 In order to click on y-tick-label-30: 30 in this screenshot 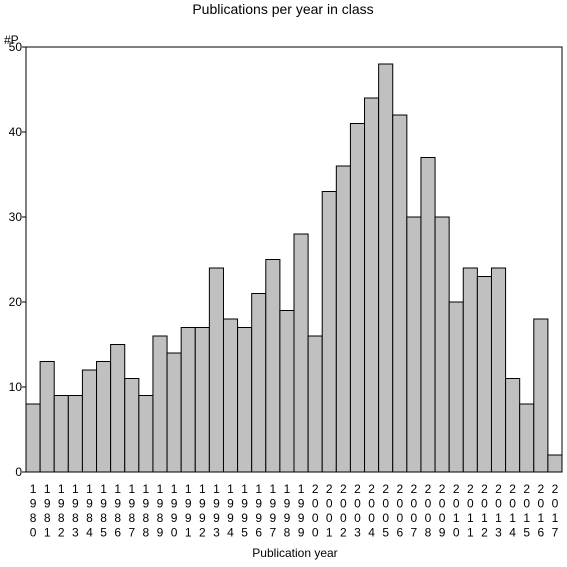, I will do `click(16, 217)`.